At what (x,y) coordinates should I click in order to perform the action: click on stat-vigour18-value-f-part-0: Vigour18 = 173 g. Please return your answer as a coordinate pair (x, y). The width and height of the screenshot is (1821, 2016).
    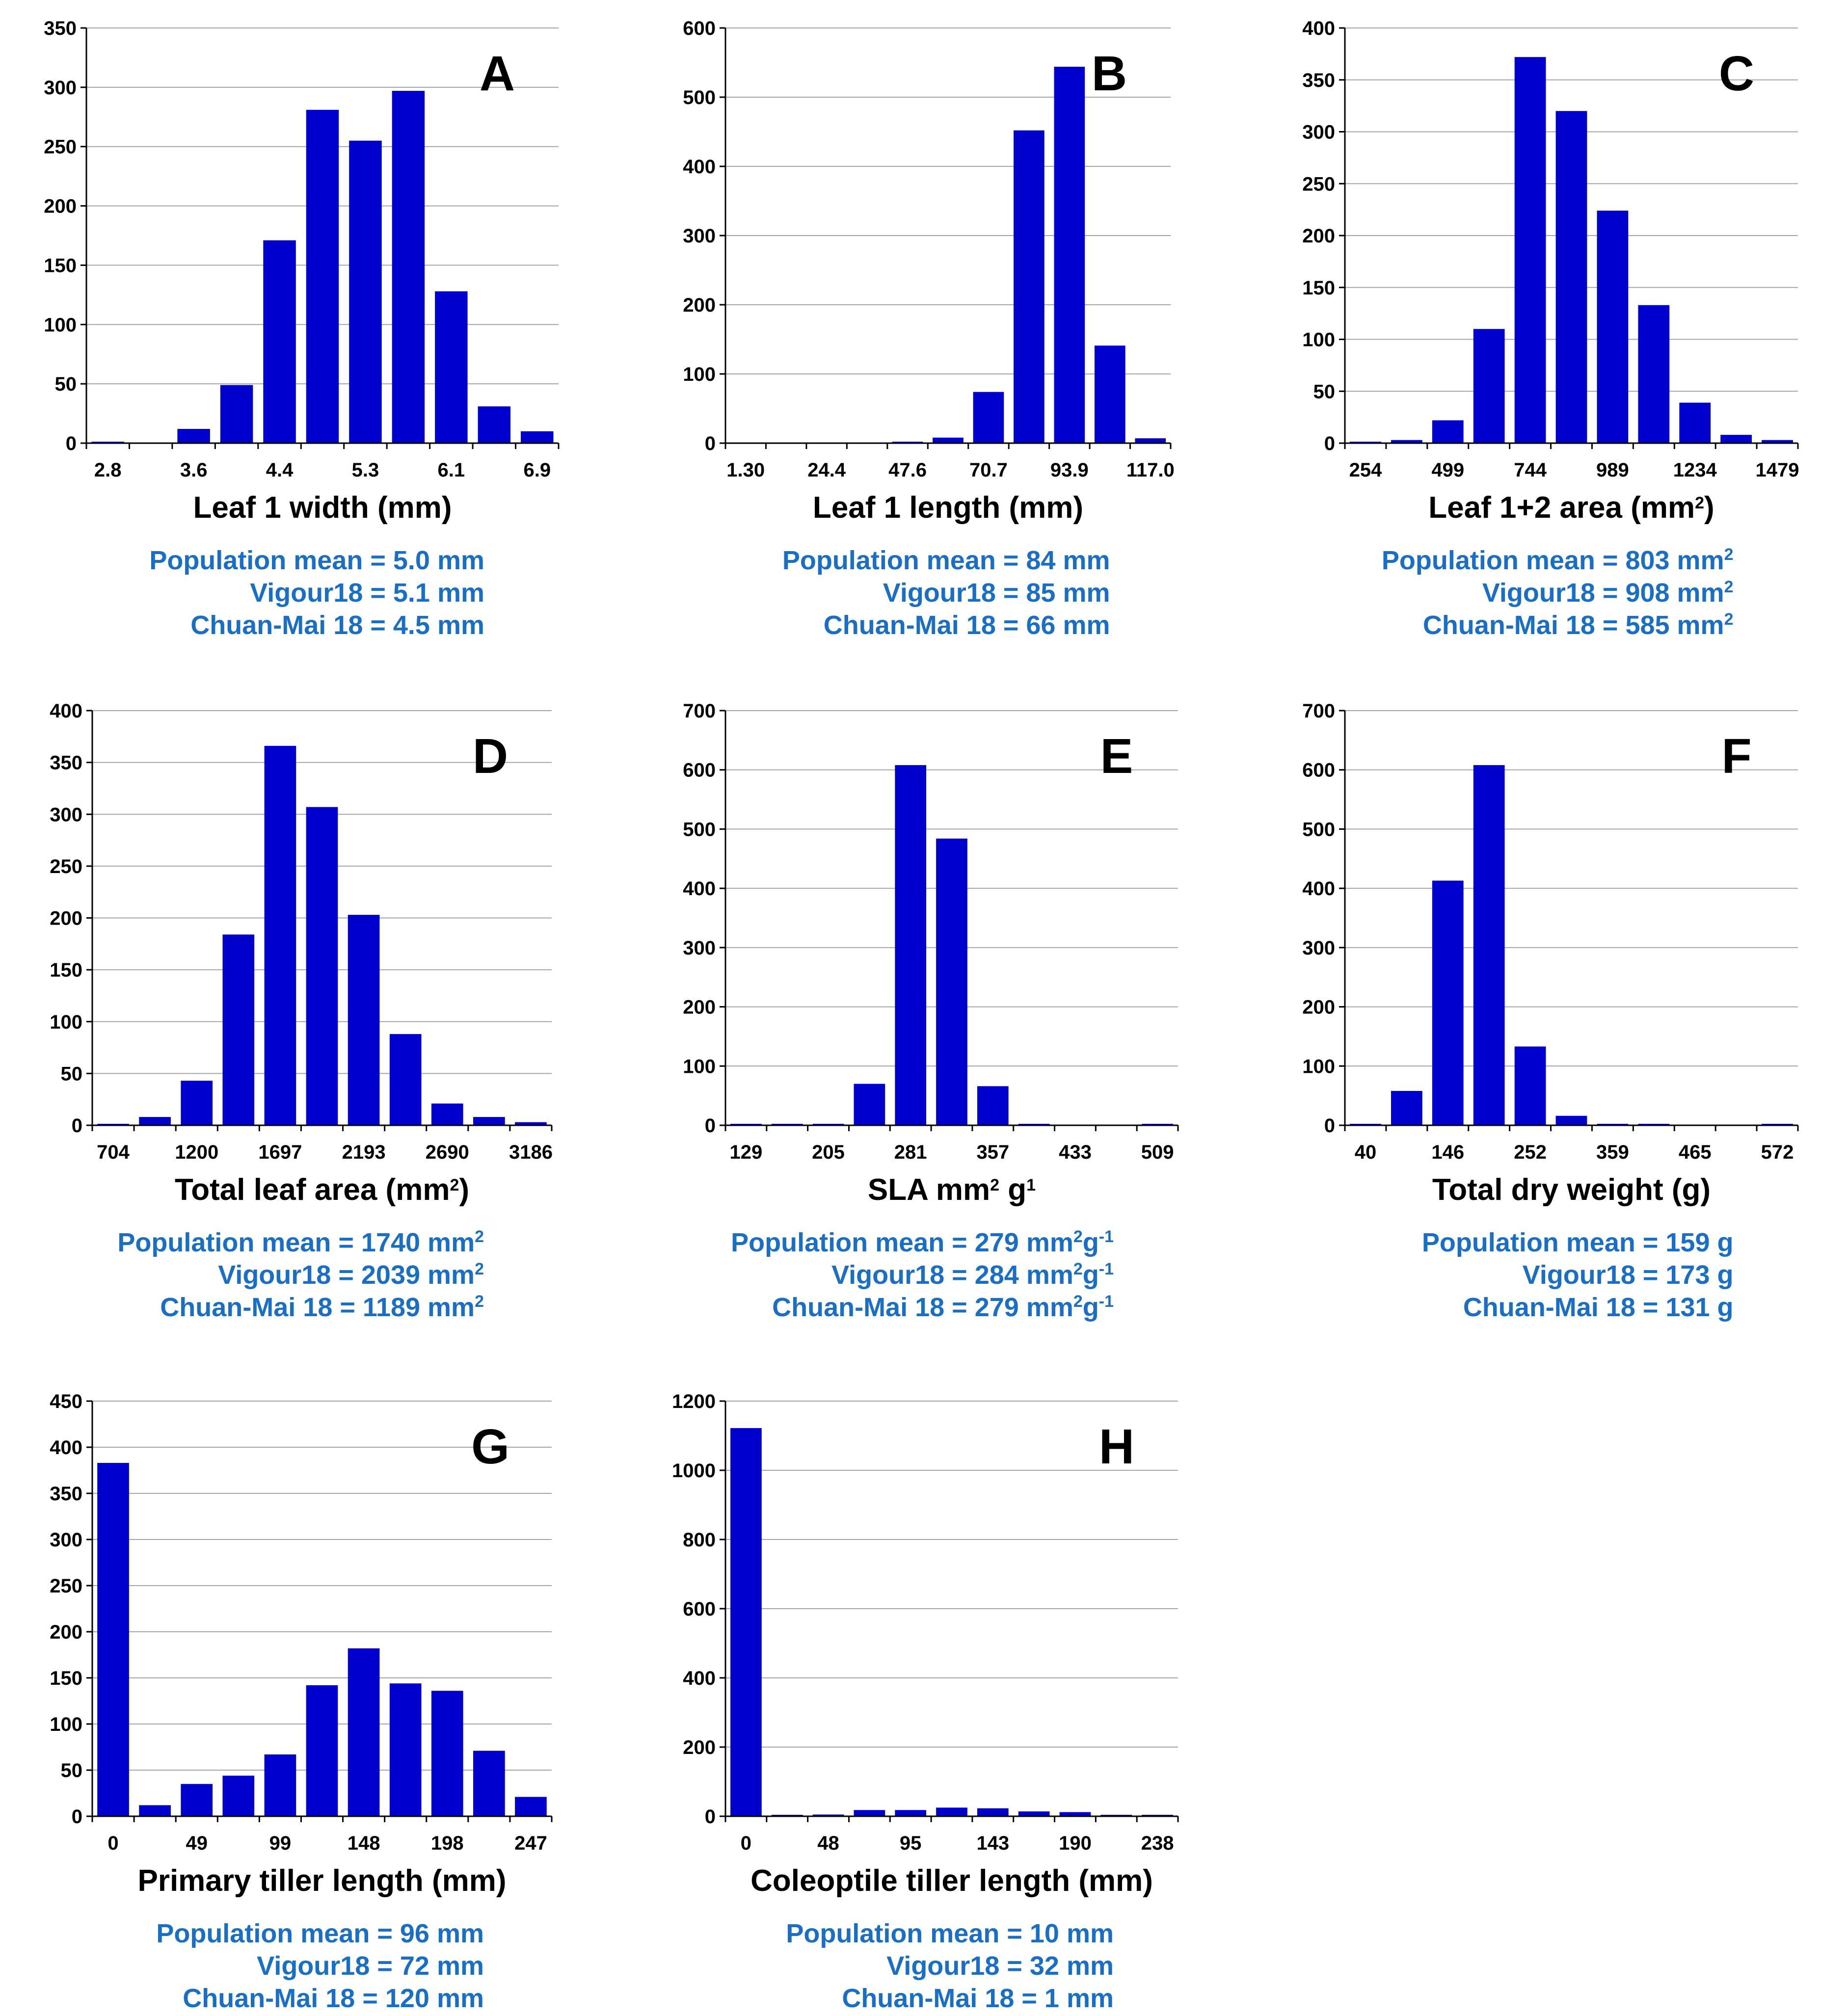
    Looking at the image, I should click on (1628, 1275).